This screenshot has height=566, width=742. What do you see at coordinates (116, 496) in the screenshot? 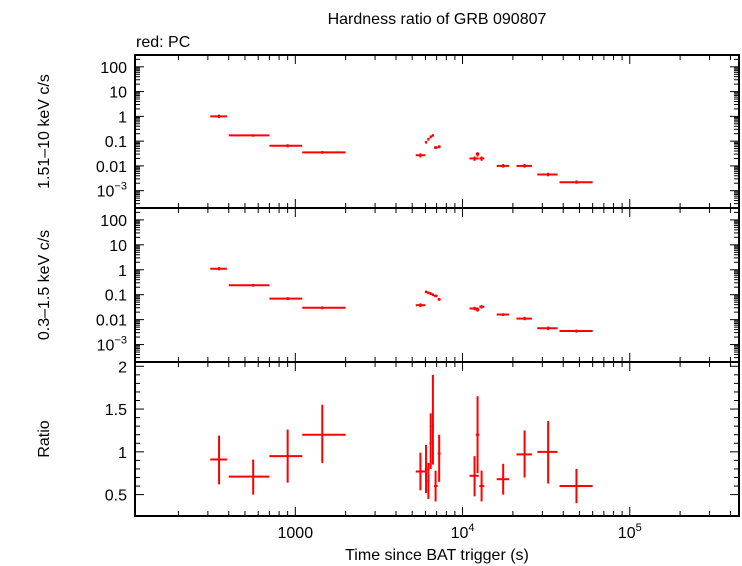
I see `y-tick-label: 0.5` at bounding box center [116, 496].